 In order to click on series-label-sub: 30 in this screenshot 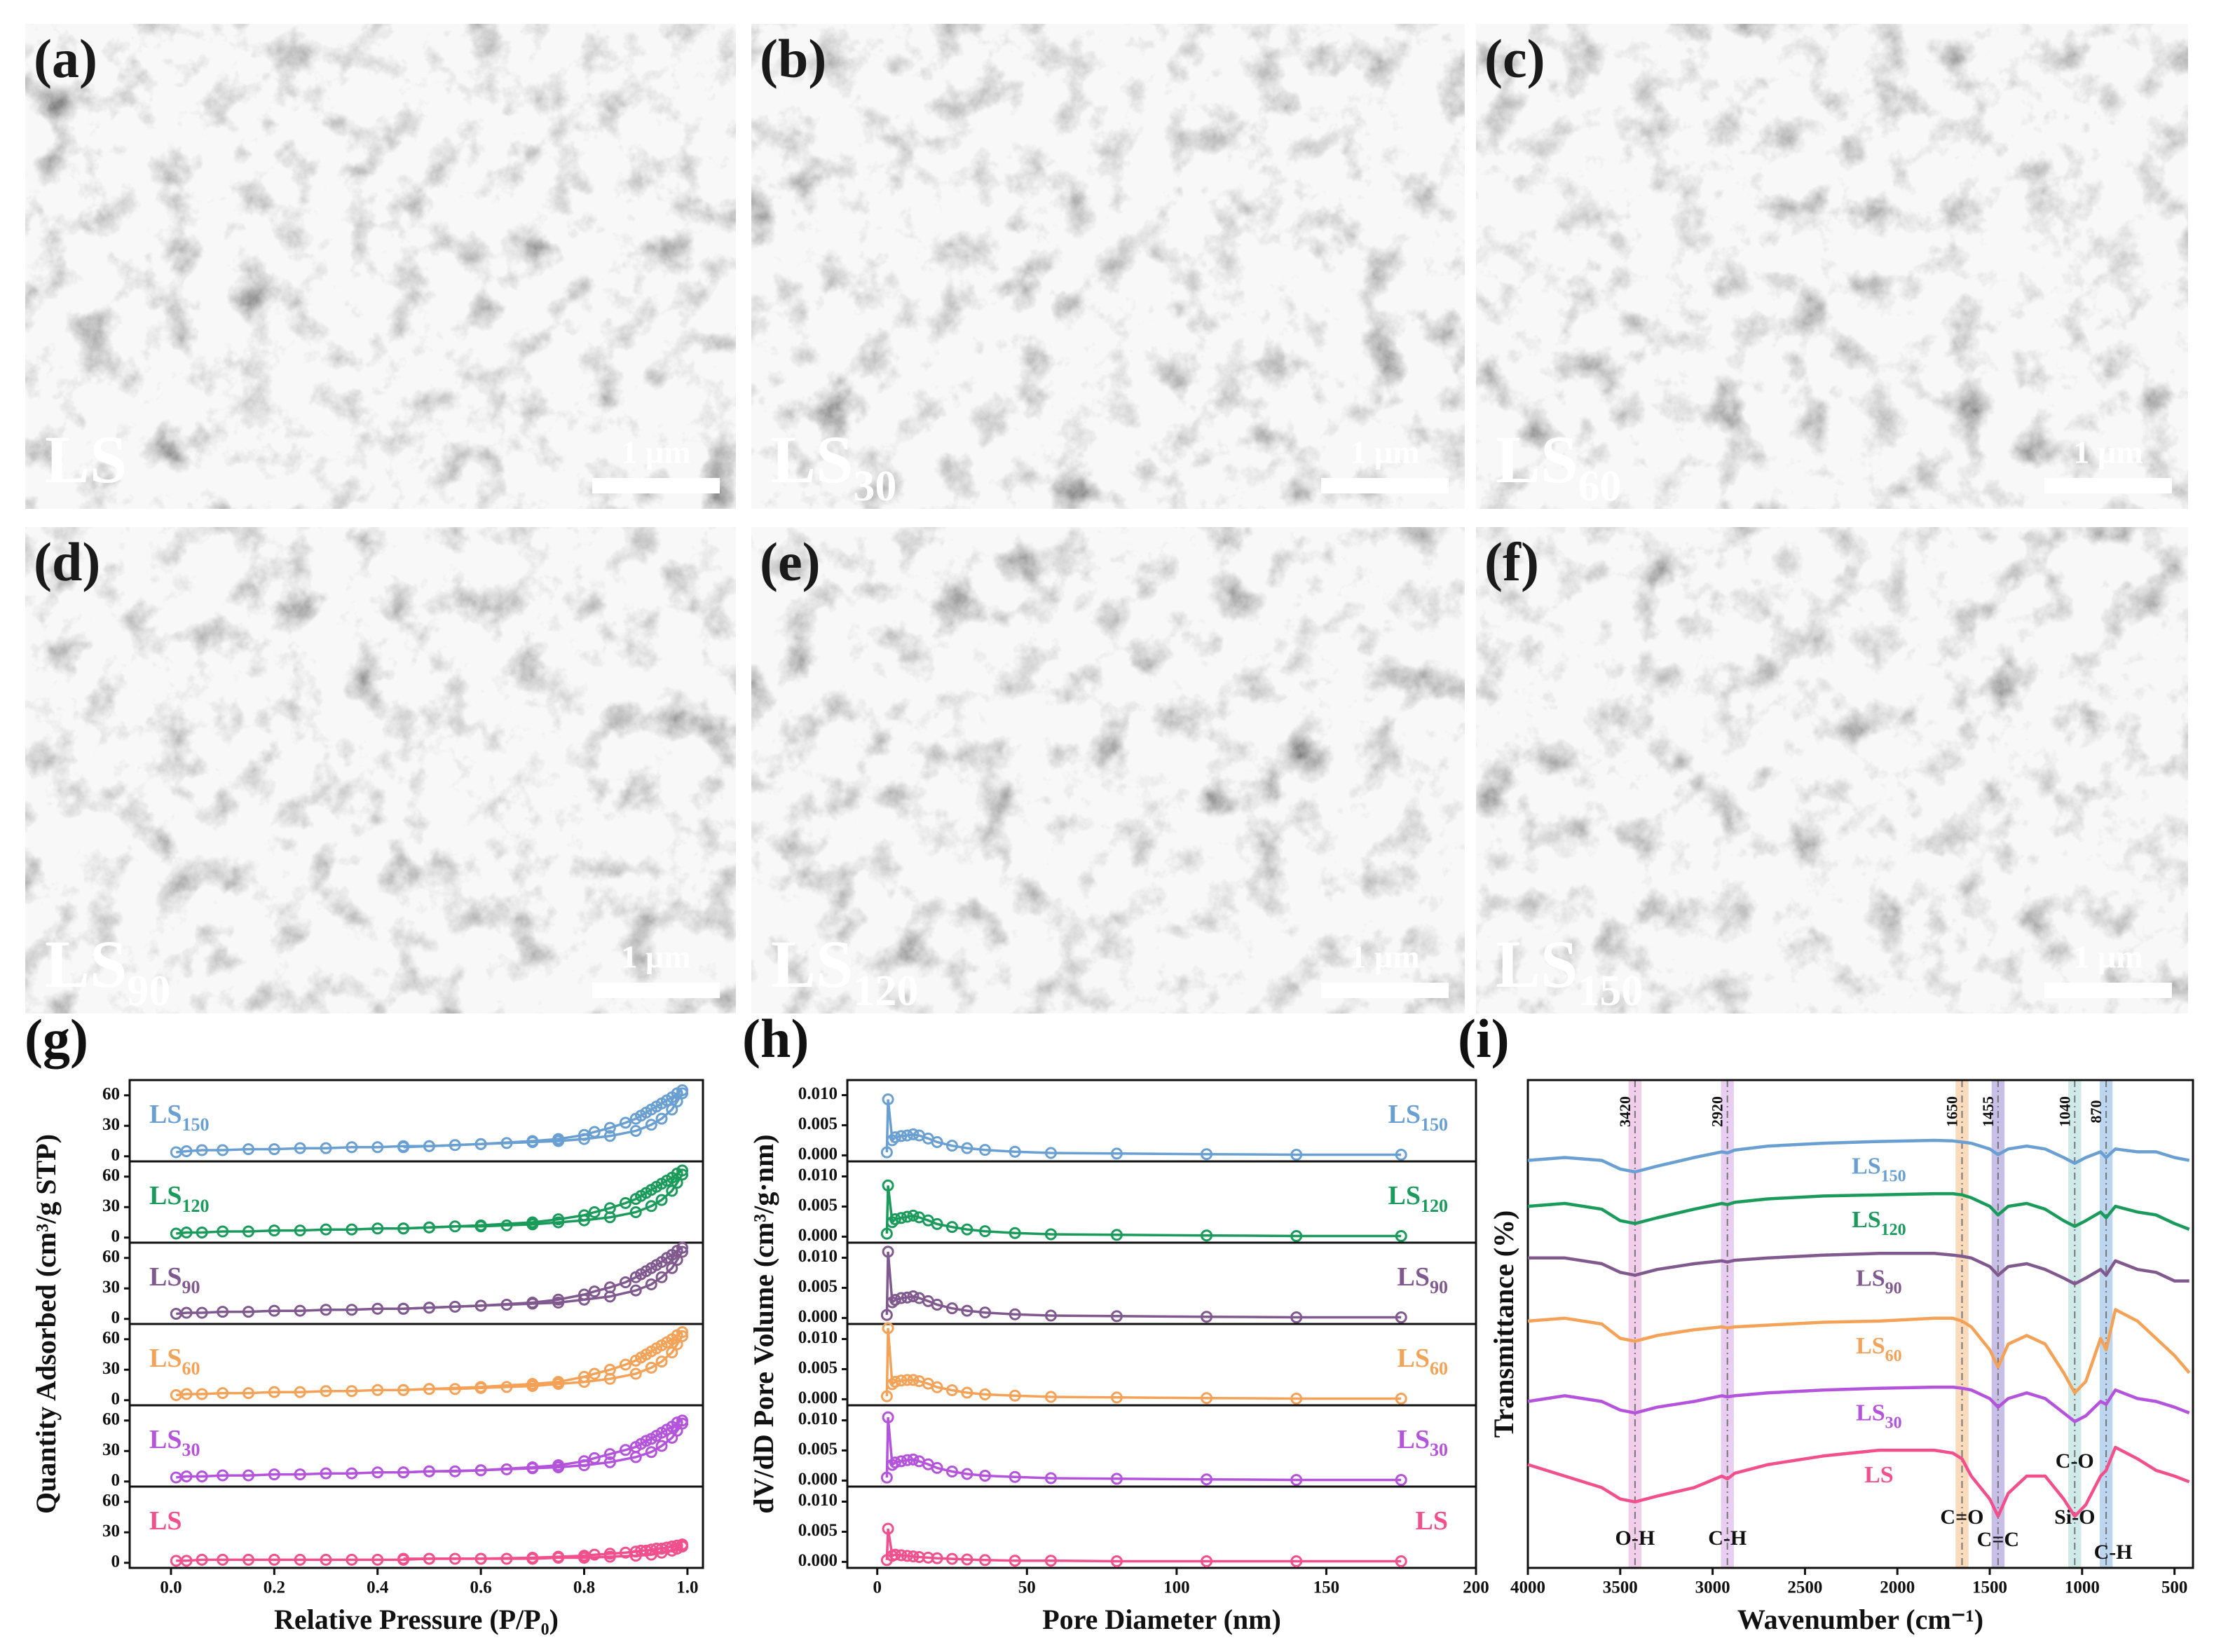, I will do `click(191, 1451)`.